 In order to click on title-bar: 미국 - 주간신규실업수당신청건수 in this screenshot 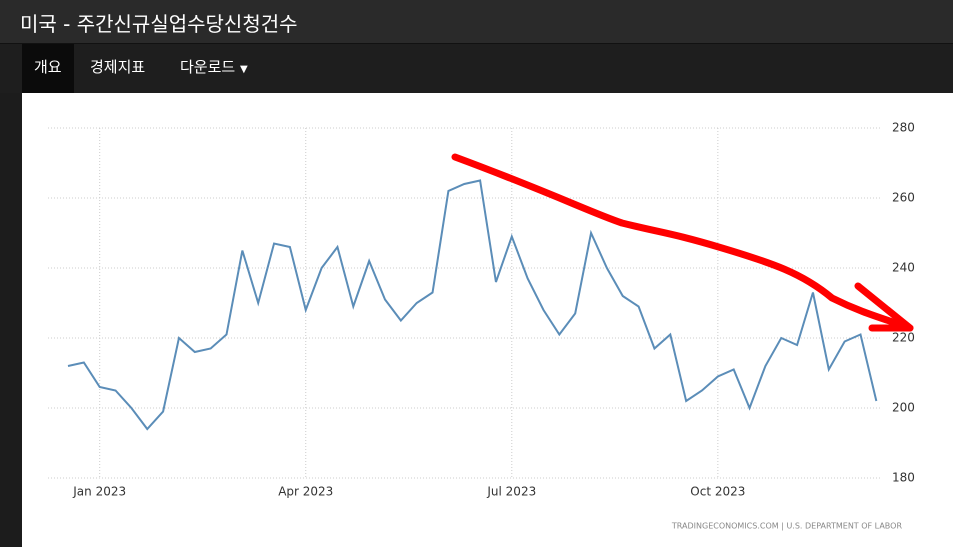, I will do `click(476, 22)`.